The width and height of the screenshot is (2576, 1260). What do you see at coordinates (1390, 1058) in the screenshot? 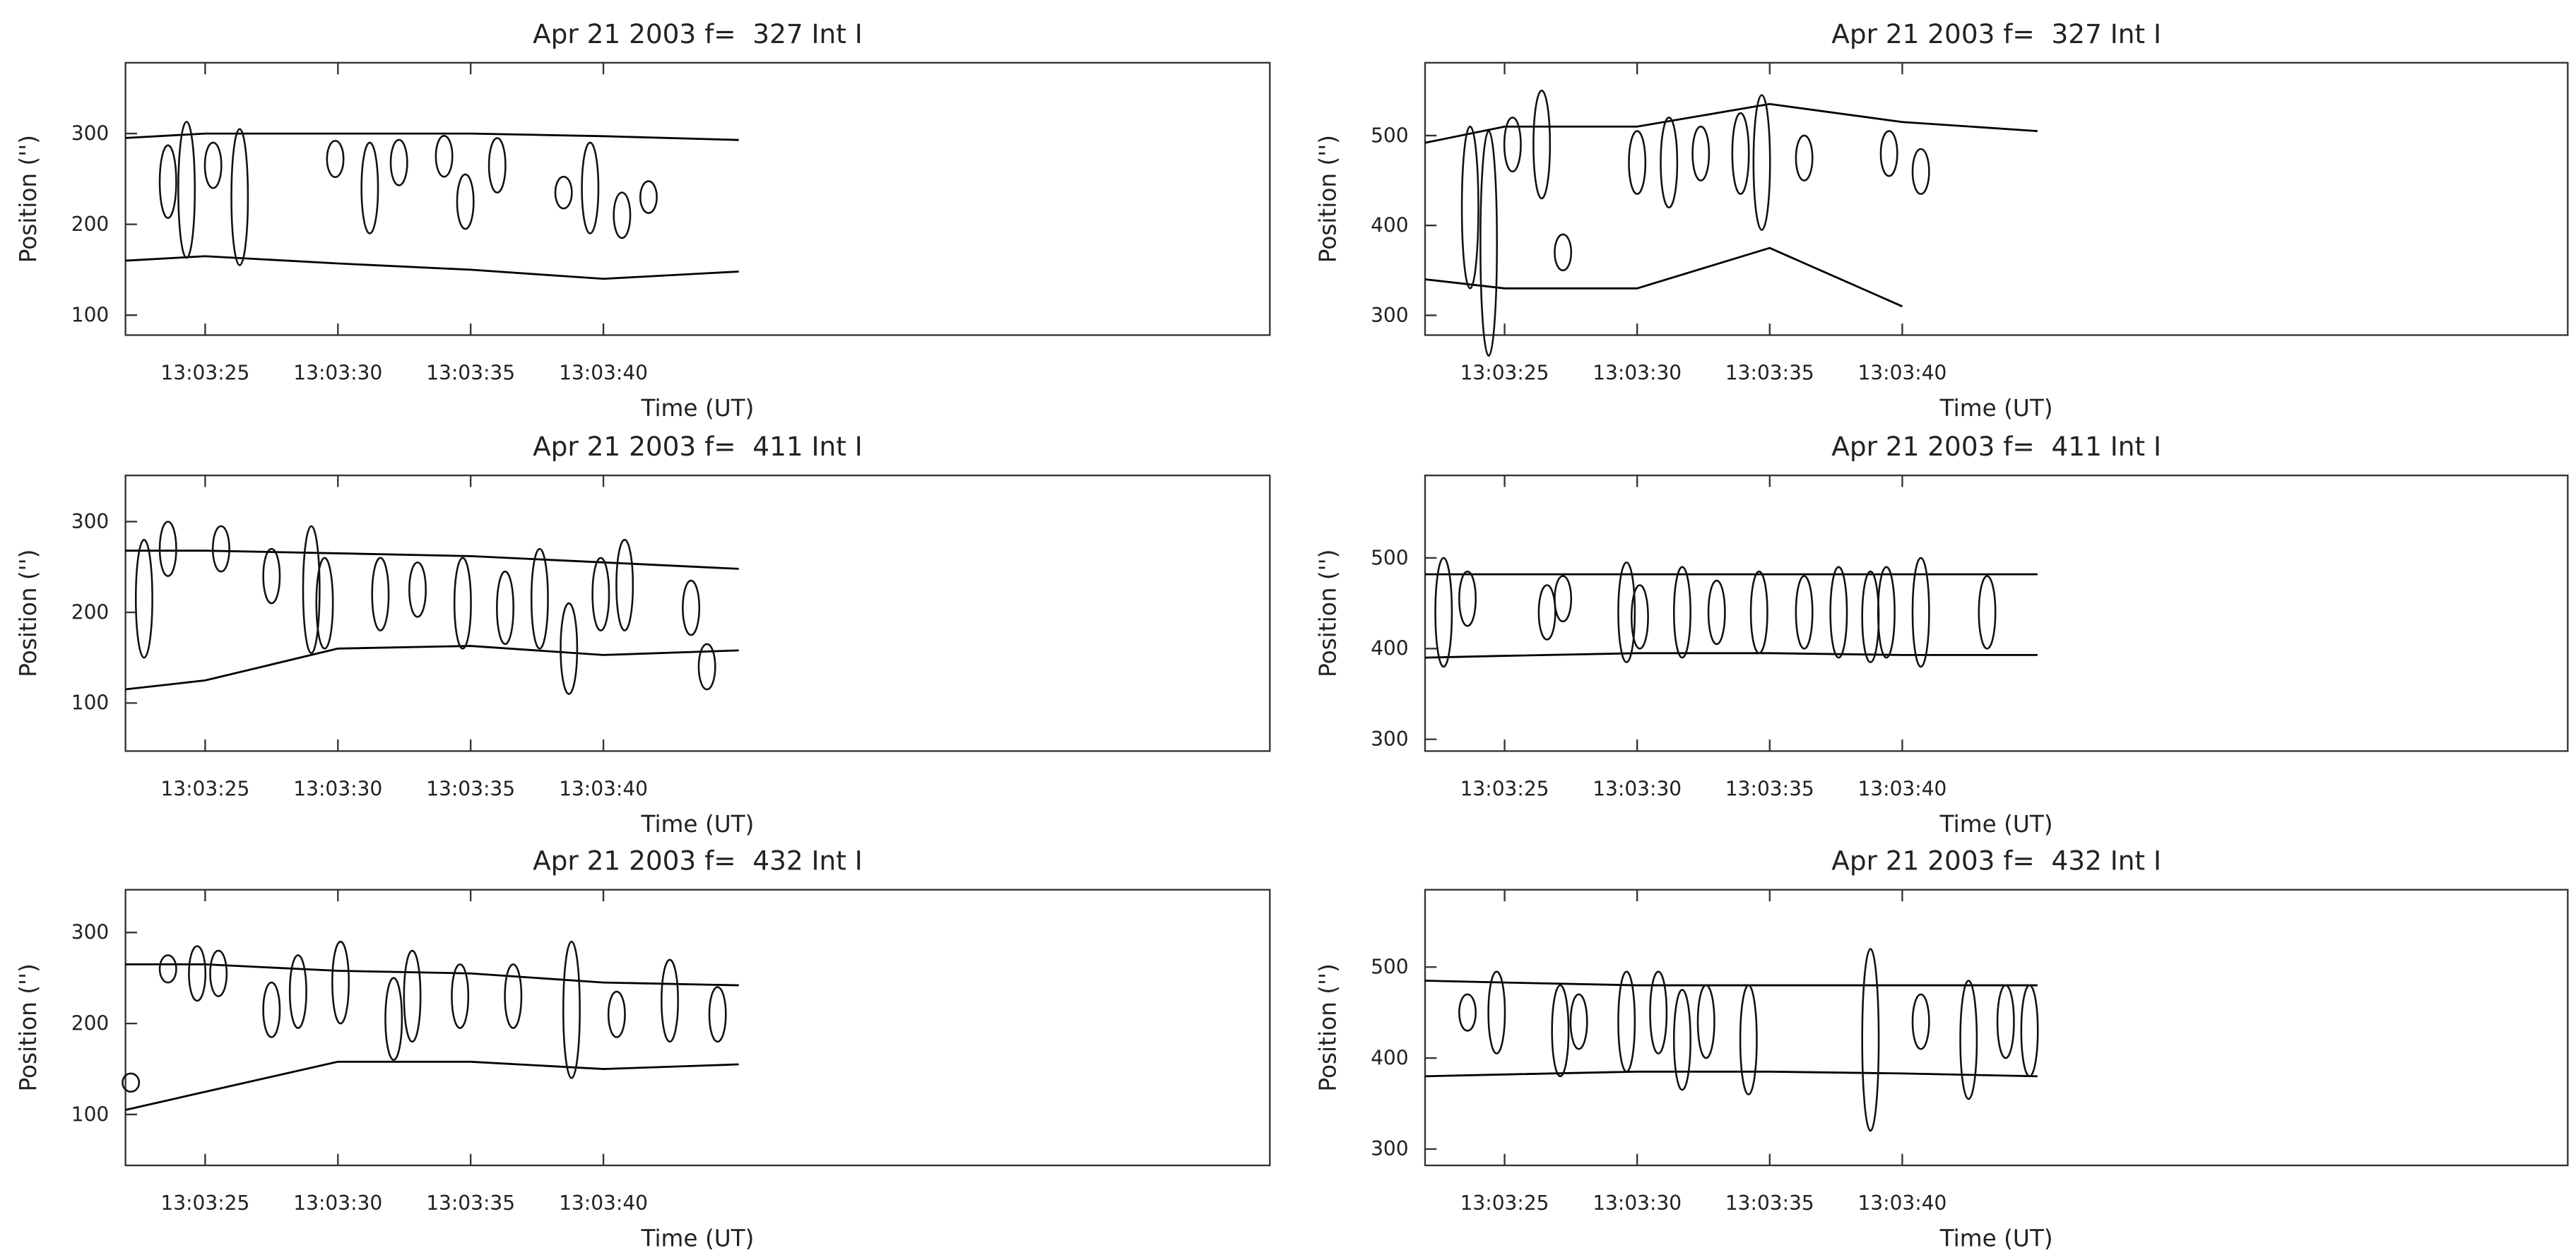
I see `y-tick-label: 400` at bounding box center [1390, 1058].